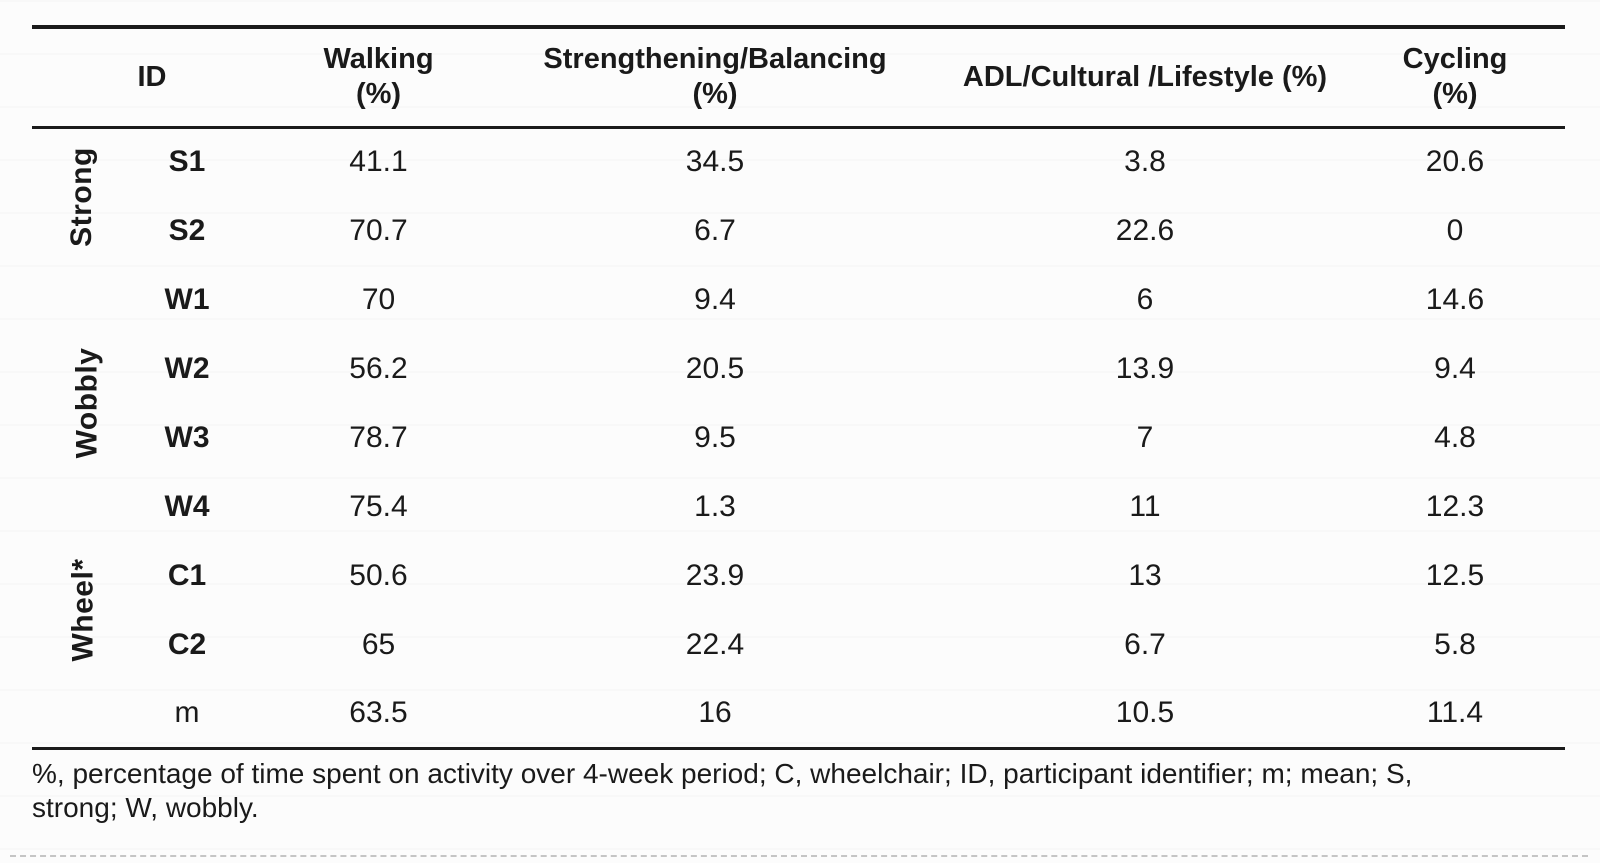 The height and width of the screenshot is (863, 1600). What do you see at coordinates (798, 368) in the screenshot?
I see `table-row-w2: W2 56.2 20.5 13.9 9.4` at bounding box center [798, 368].